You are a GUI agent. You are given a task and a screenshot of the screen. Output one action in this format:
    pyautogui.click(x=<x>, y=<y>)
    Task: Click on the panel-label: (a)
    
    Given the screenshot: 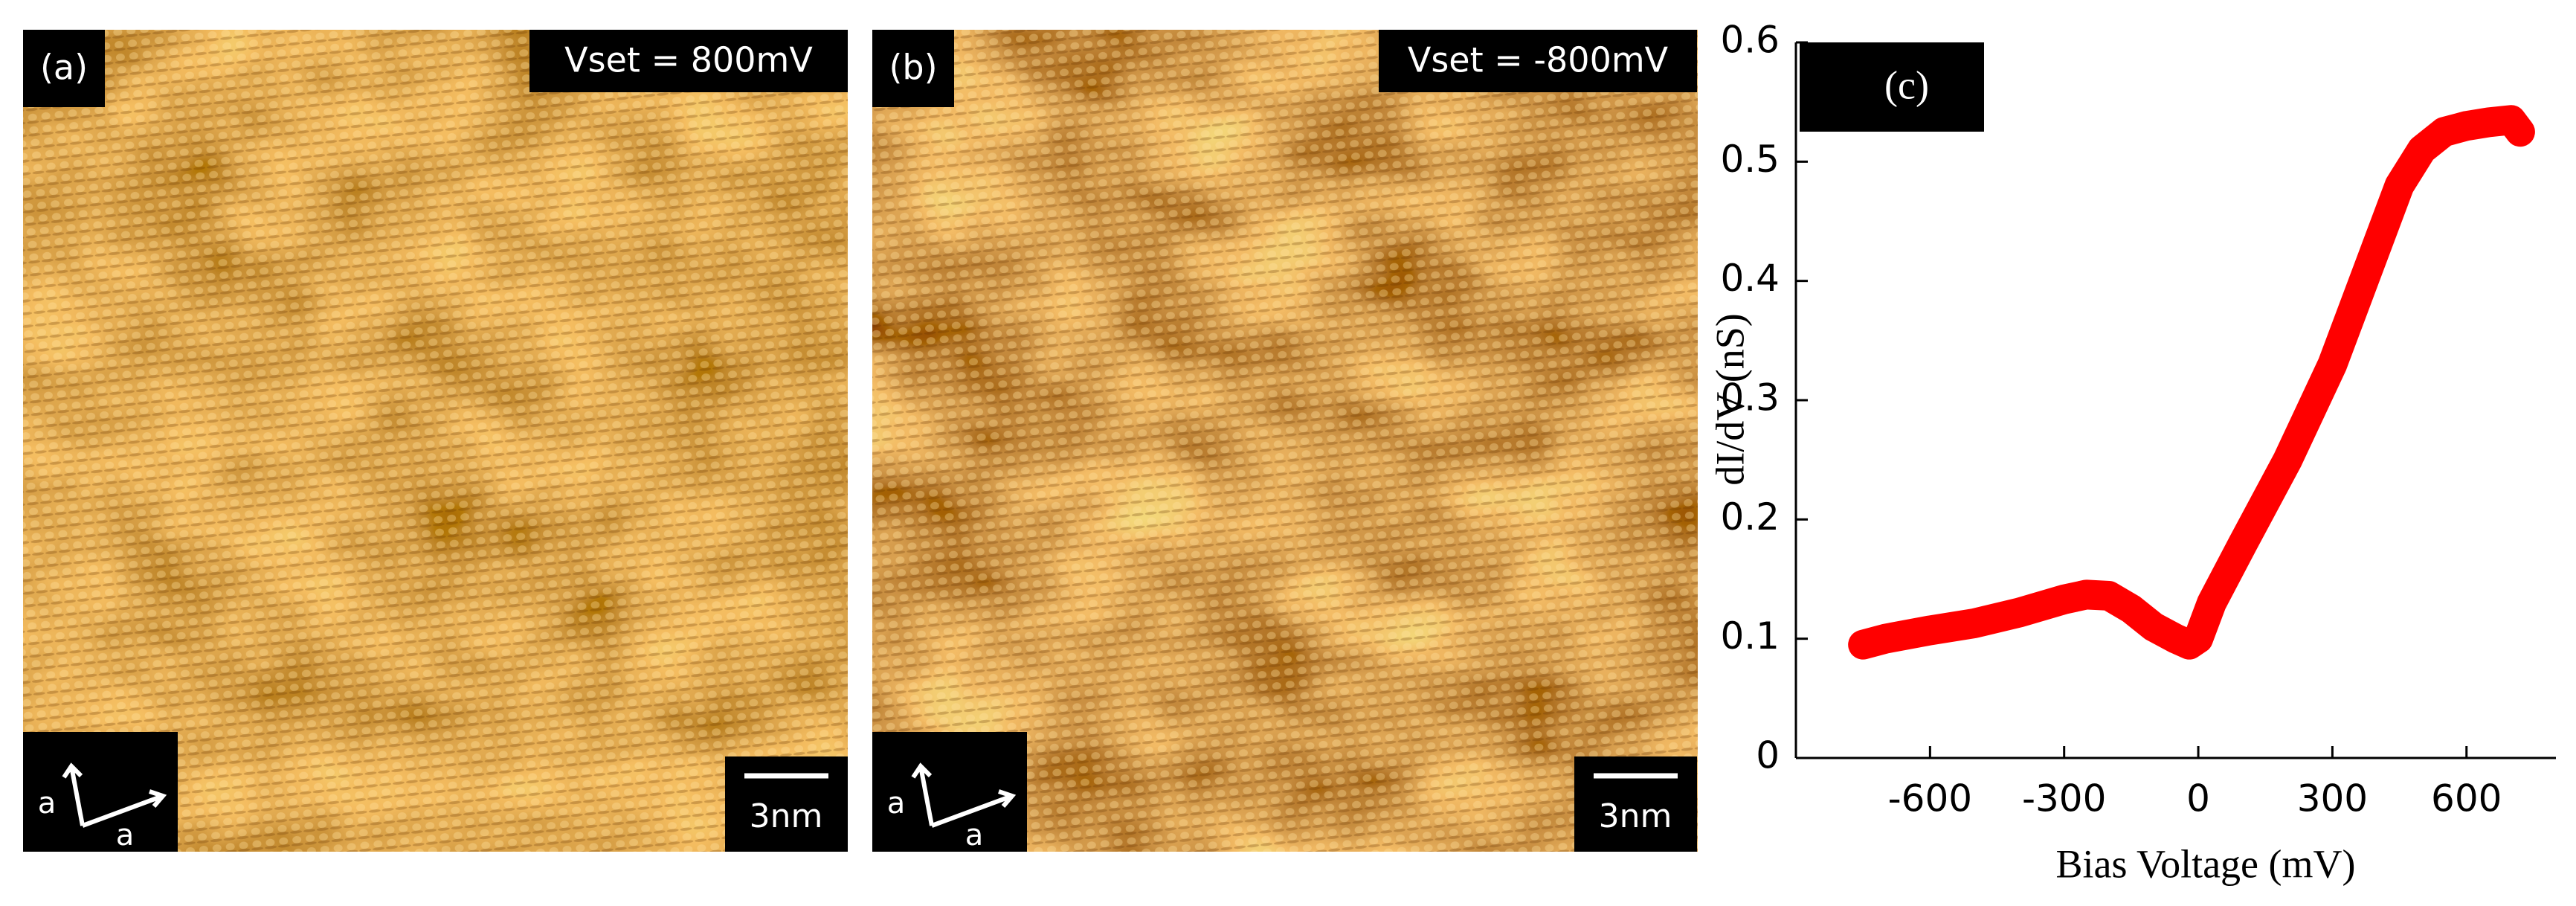 What is the action you would take?
    pyautogui.click(x=64, y=68)
    